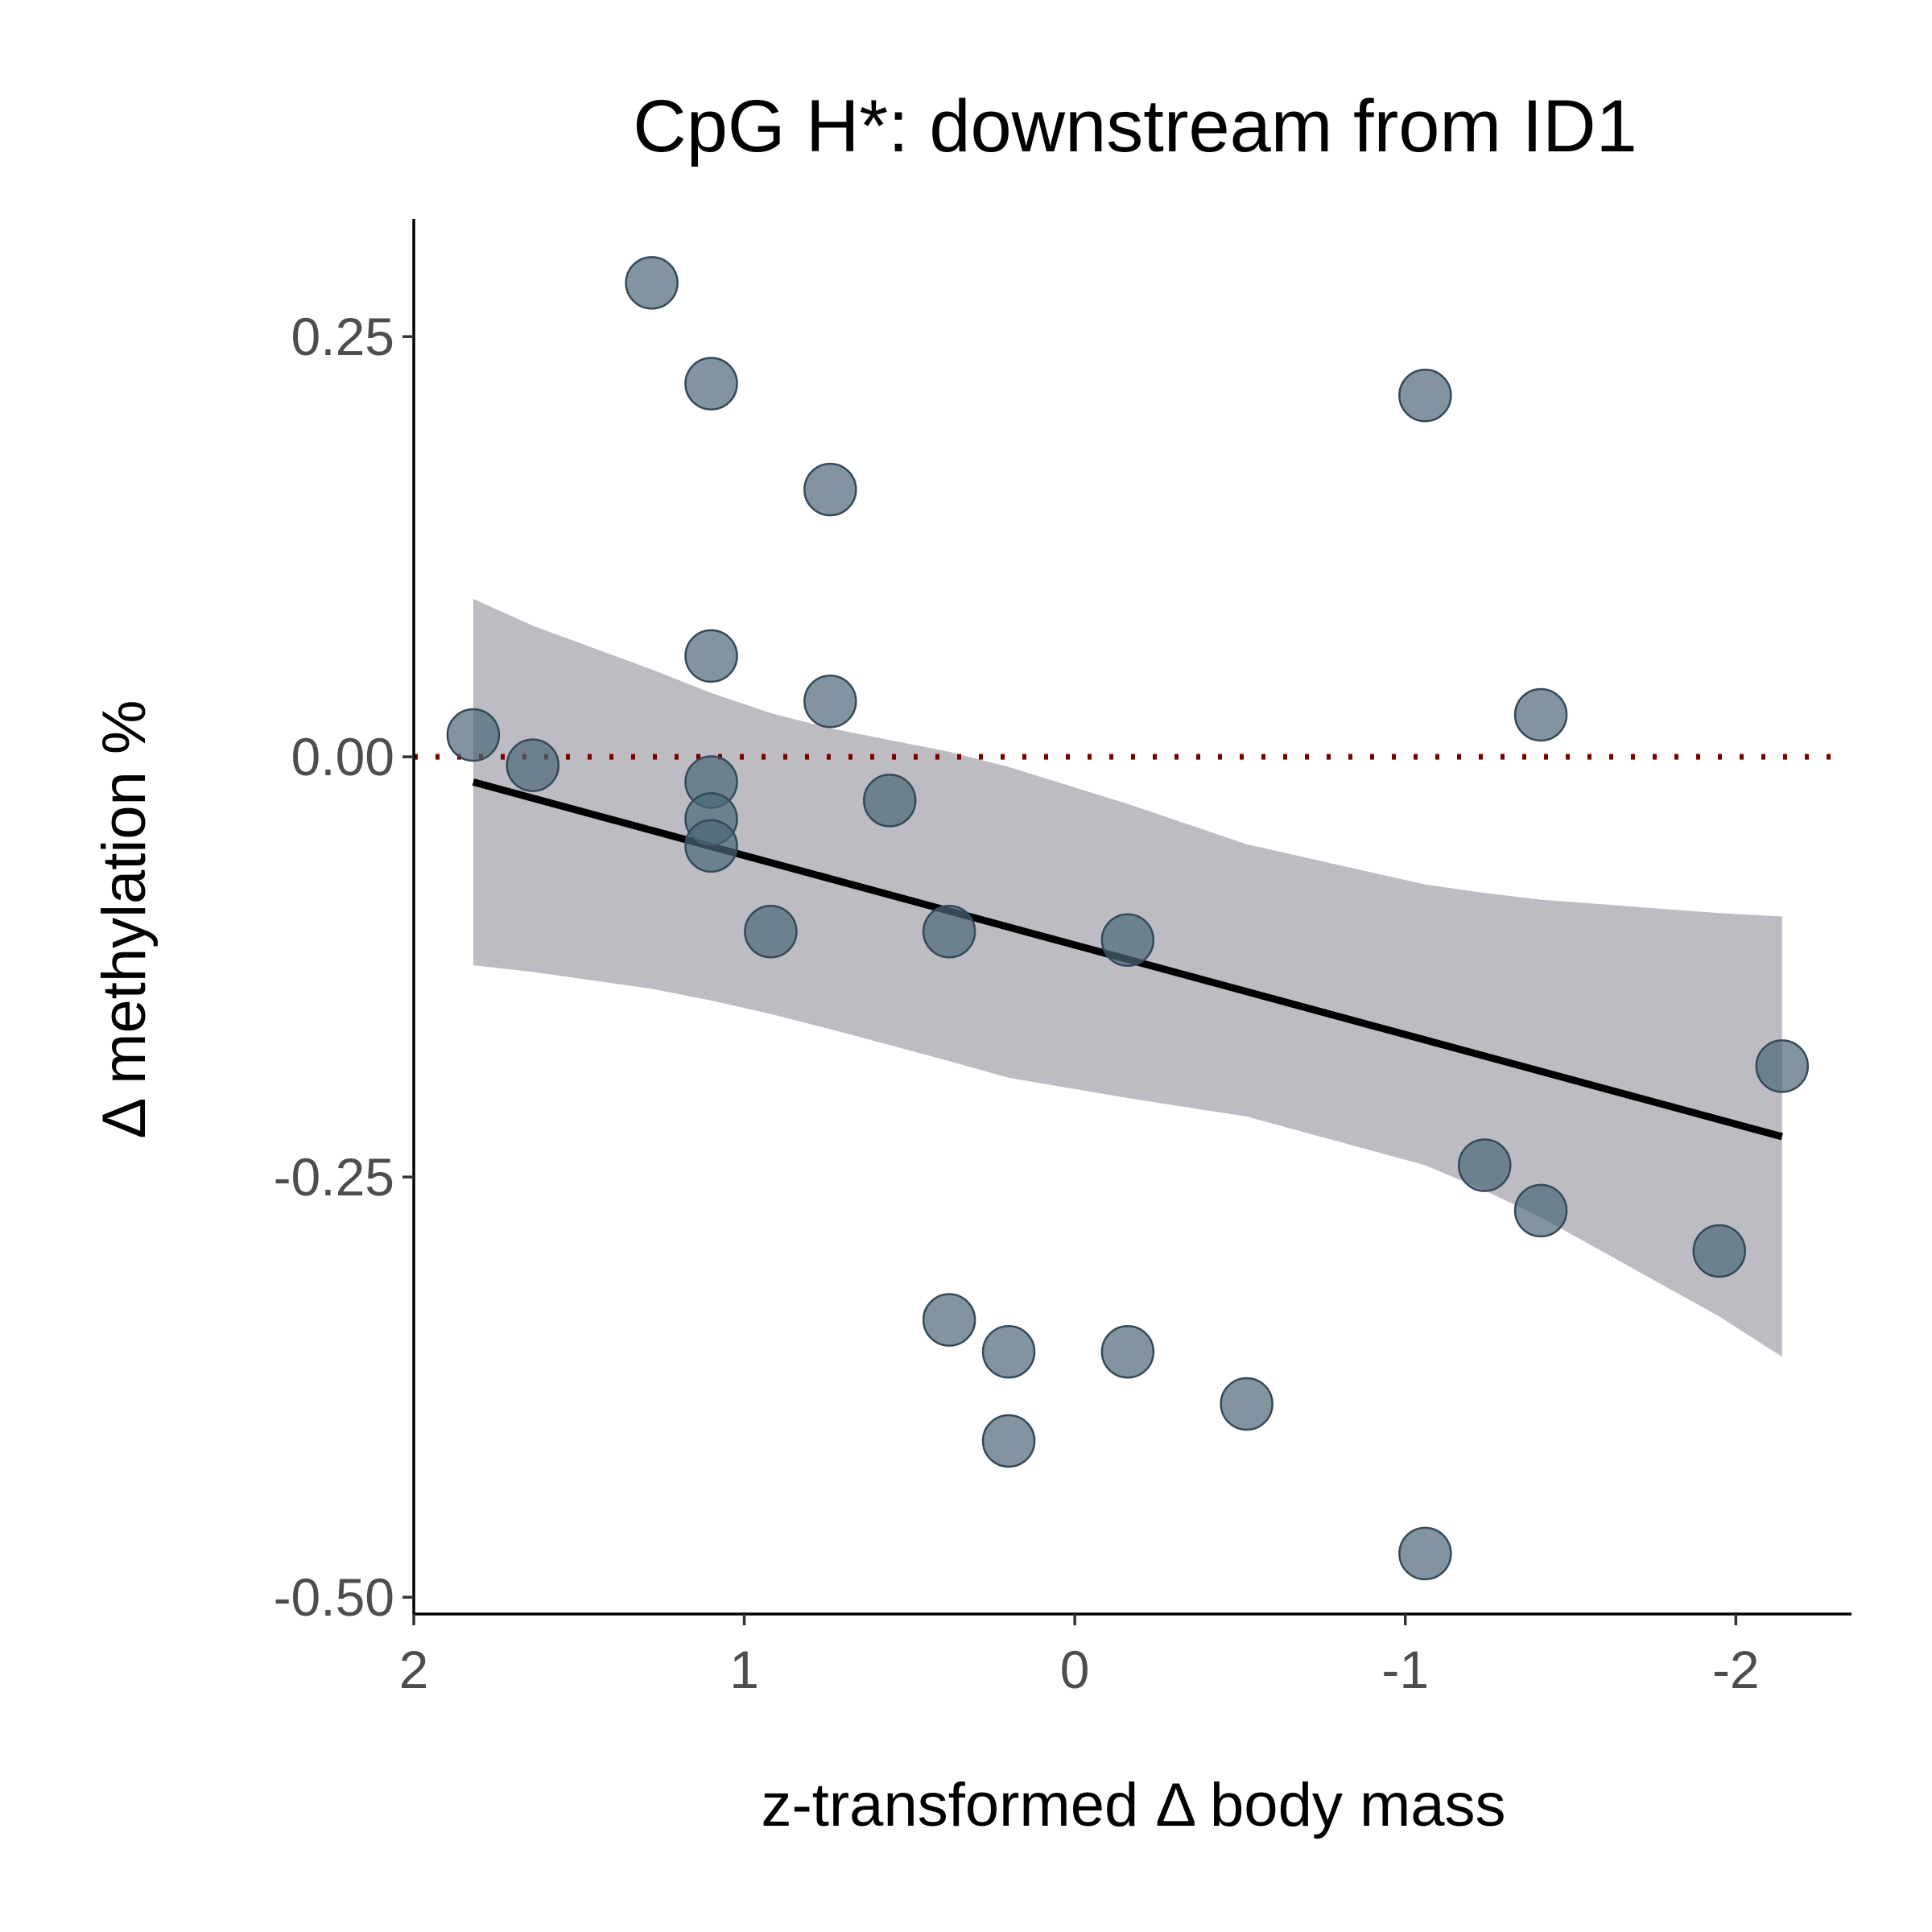  I want to click on y-axis-ticks: 0.25 0.00 -0.25 -0.50, so click(344, 967).